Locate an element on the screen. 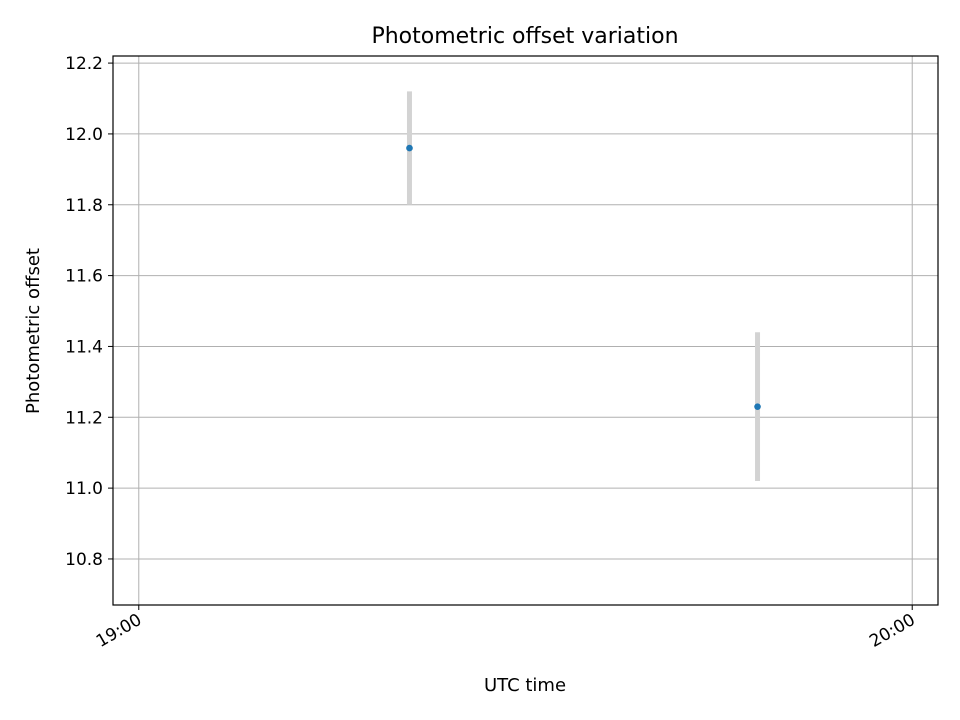  data-points is located at coordinates (583, 277).